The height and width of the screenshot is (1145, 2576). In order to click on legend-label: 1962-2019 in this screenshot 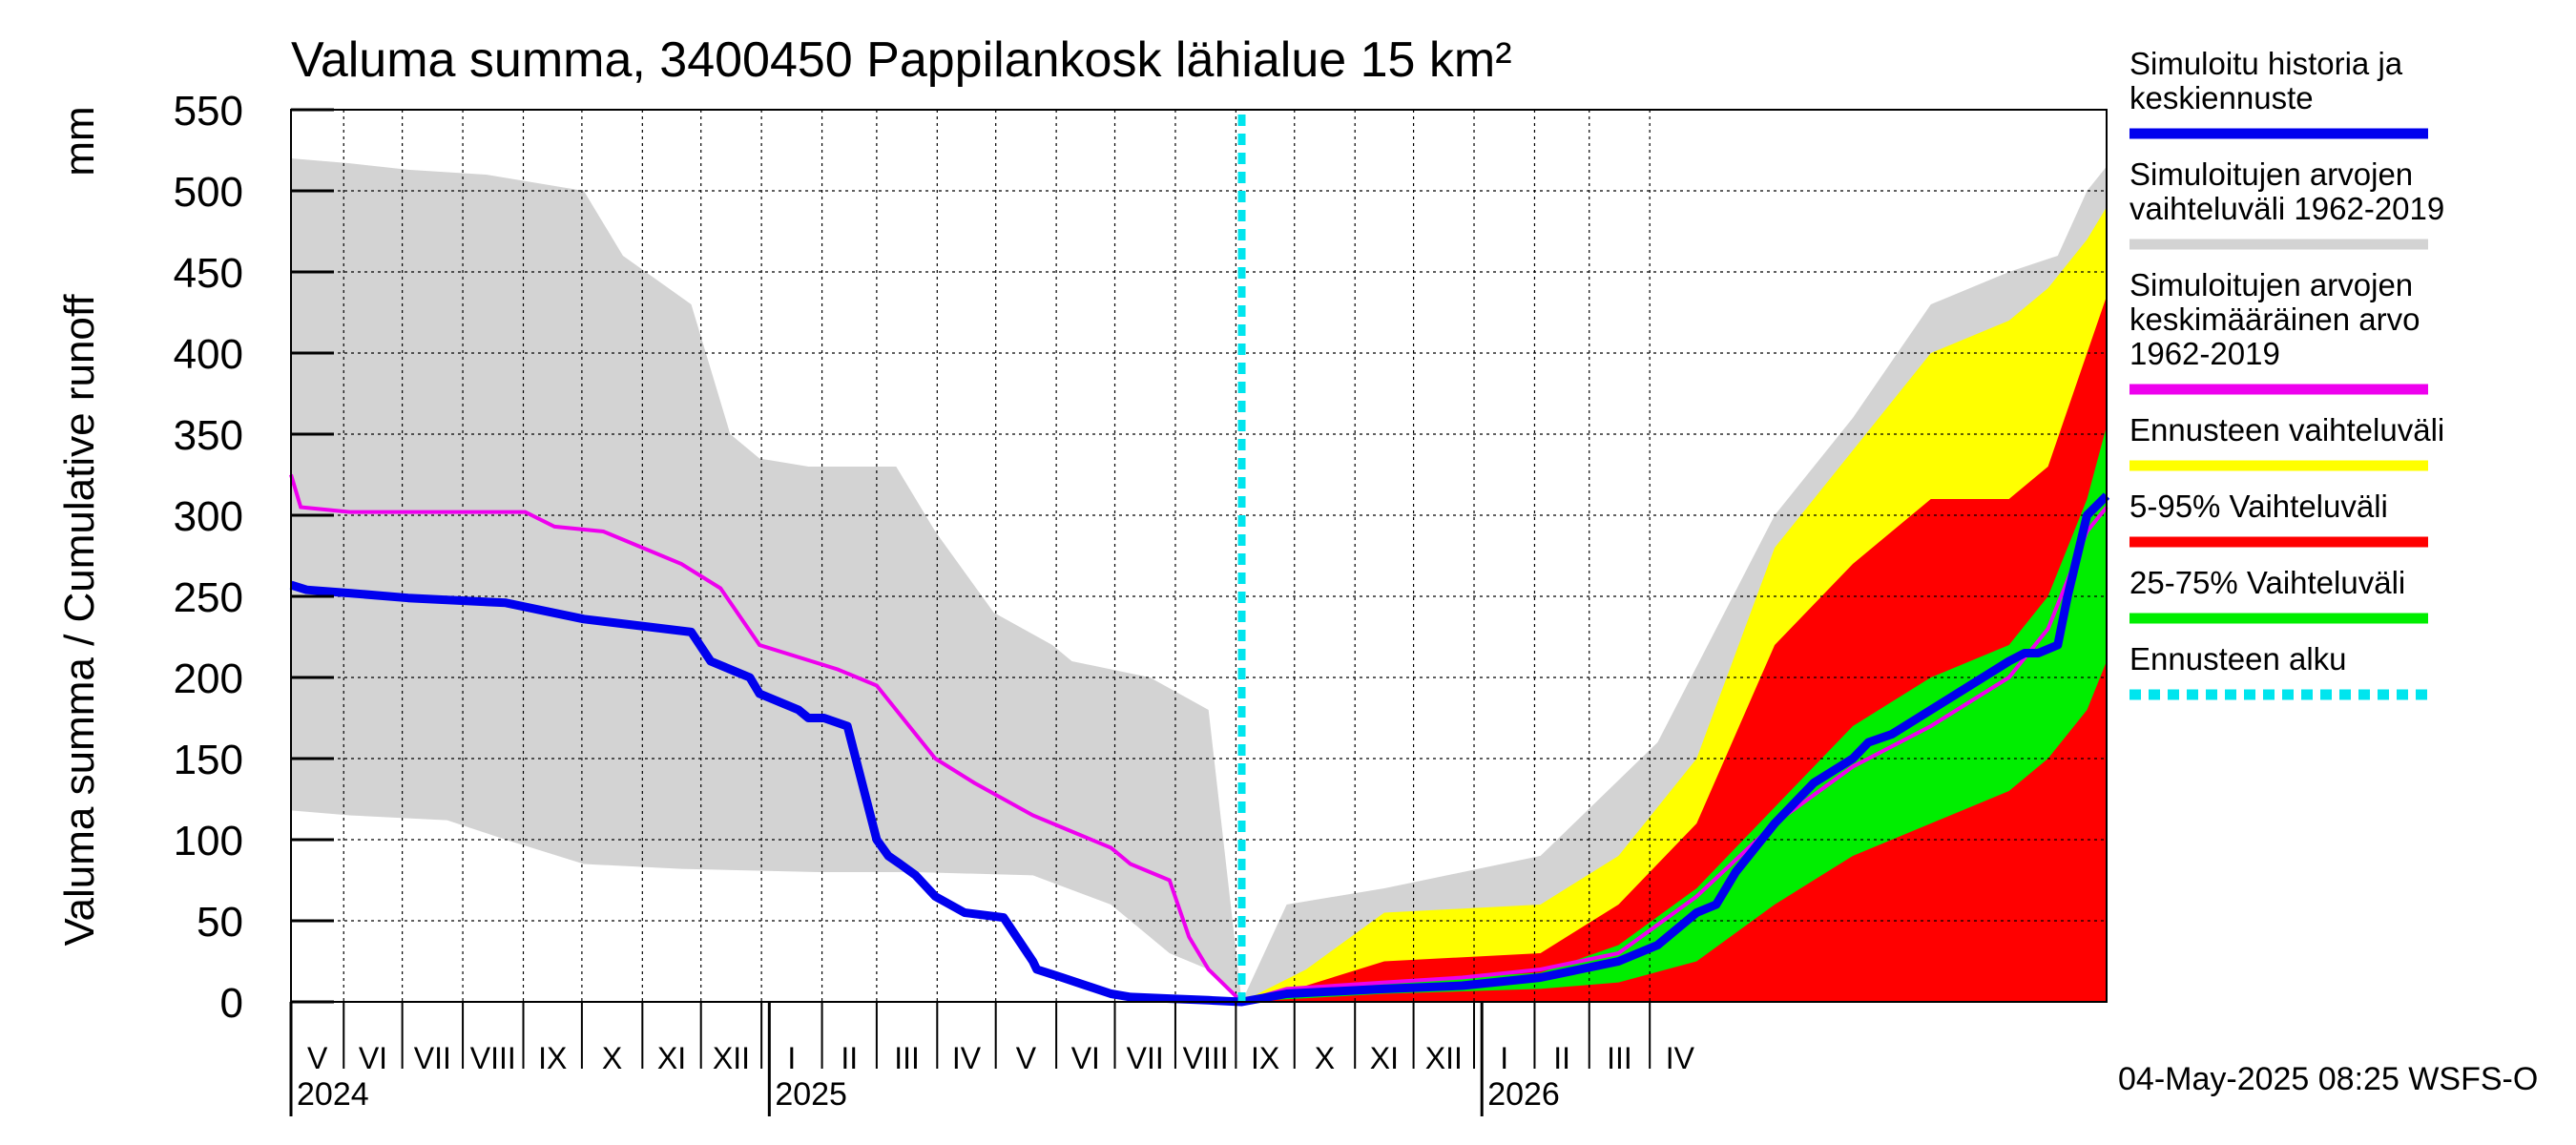, I will do `click(2204, 353)`.